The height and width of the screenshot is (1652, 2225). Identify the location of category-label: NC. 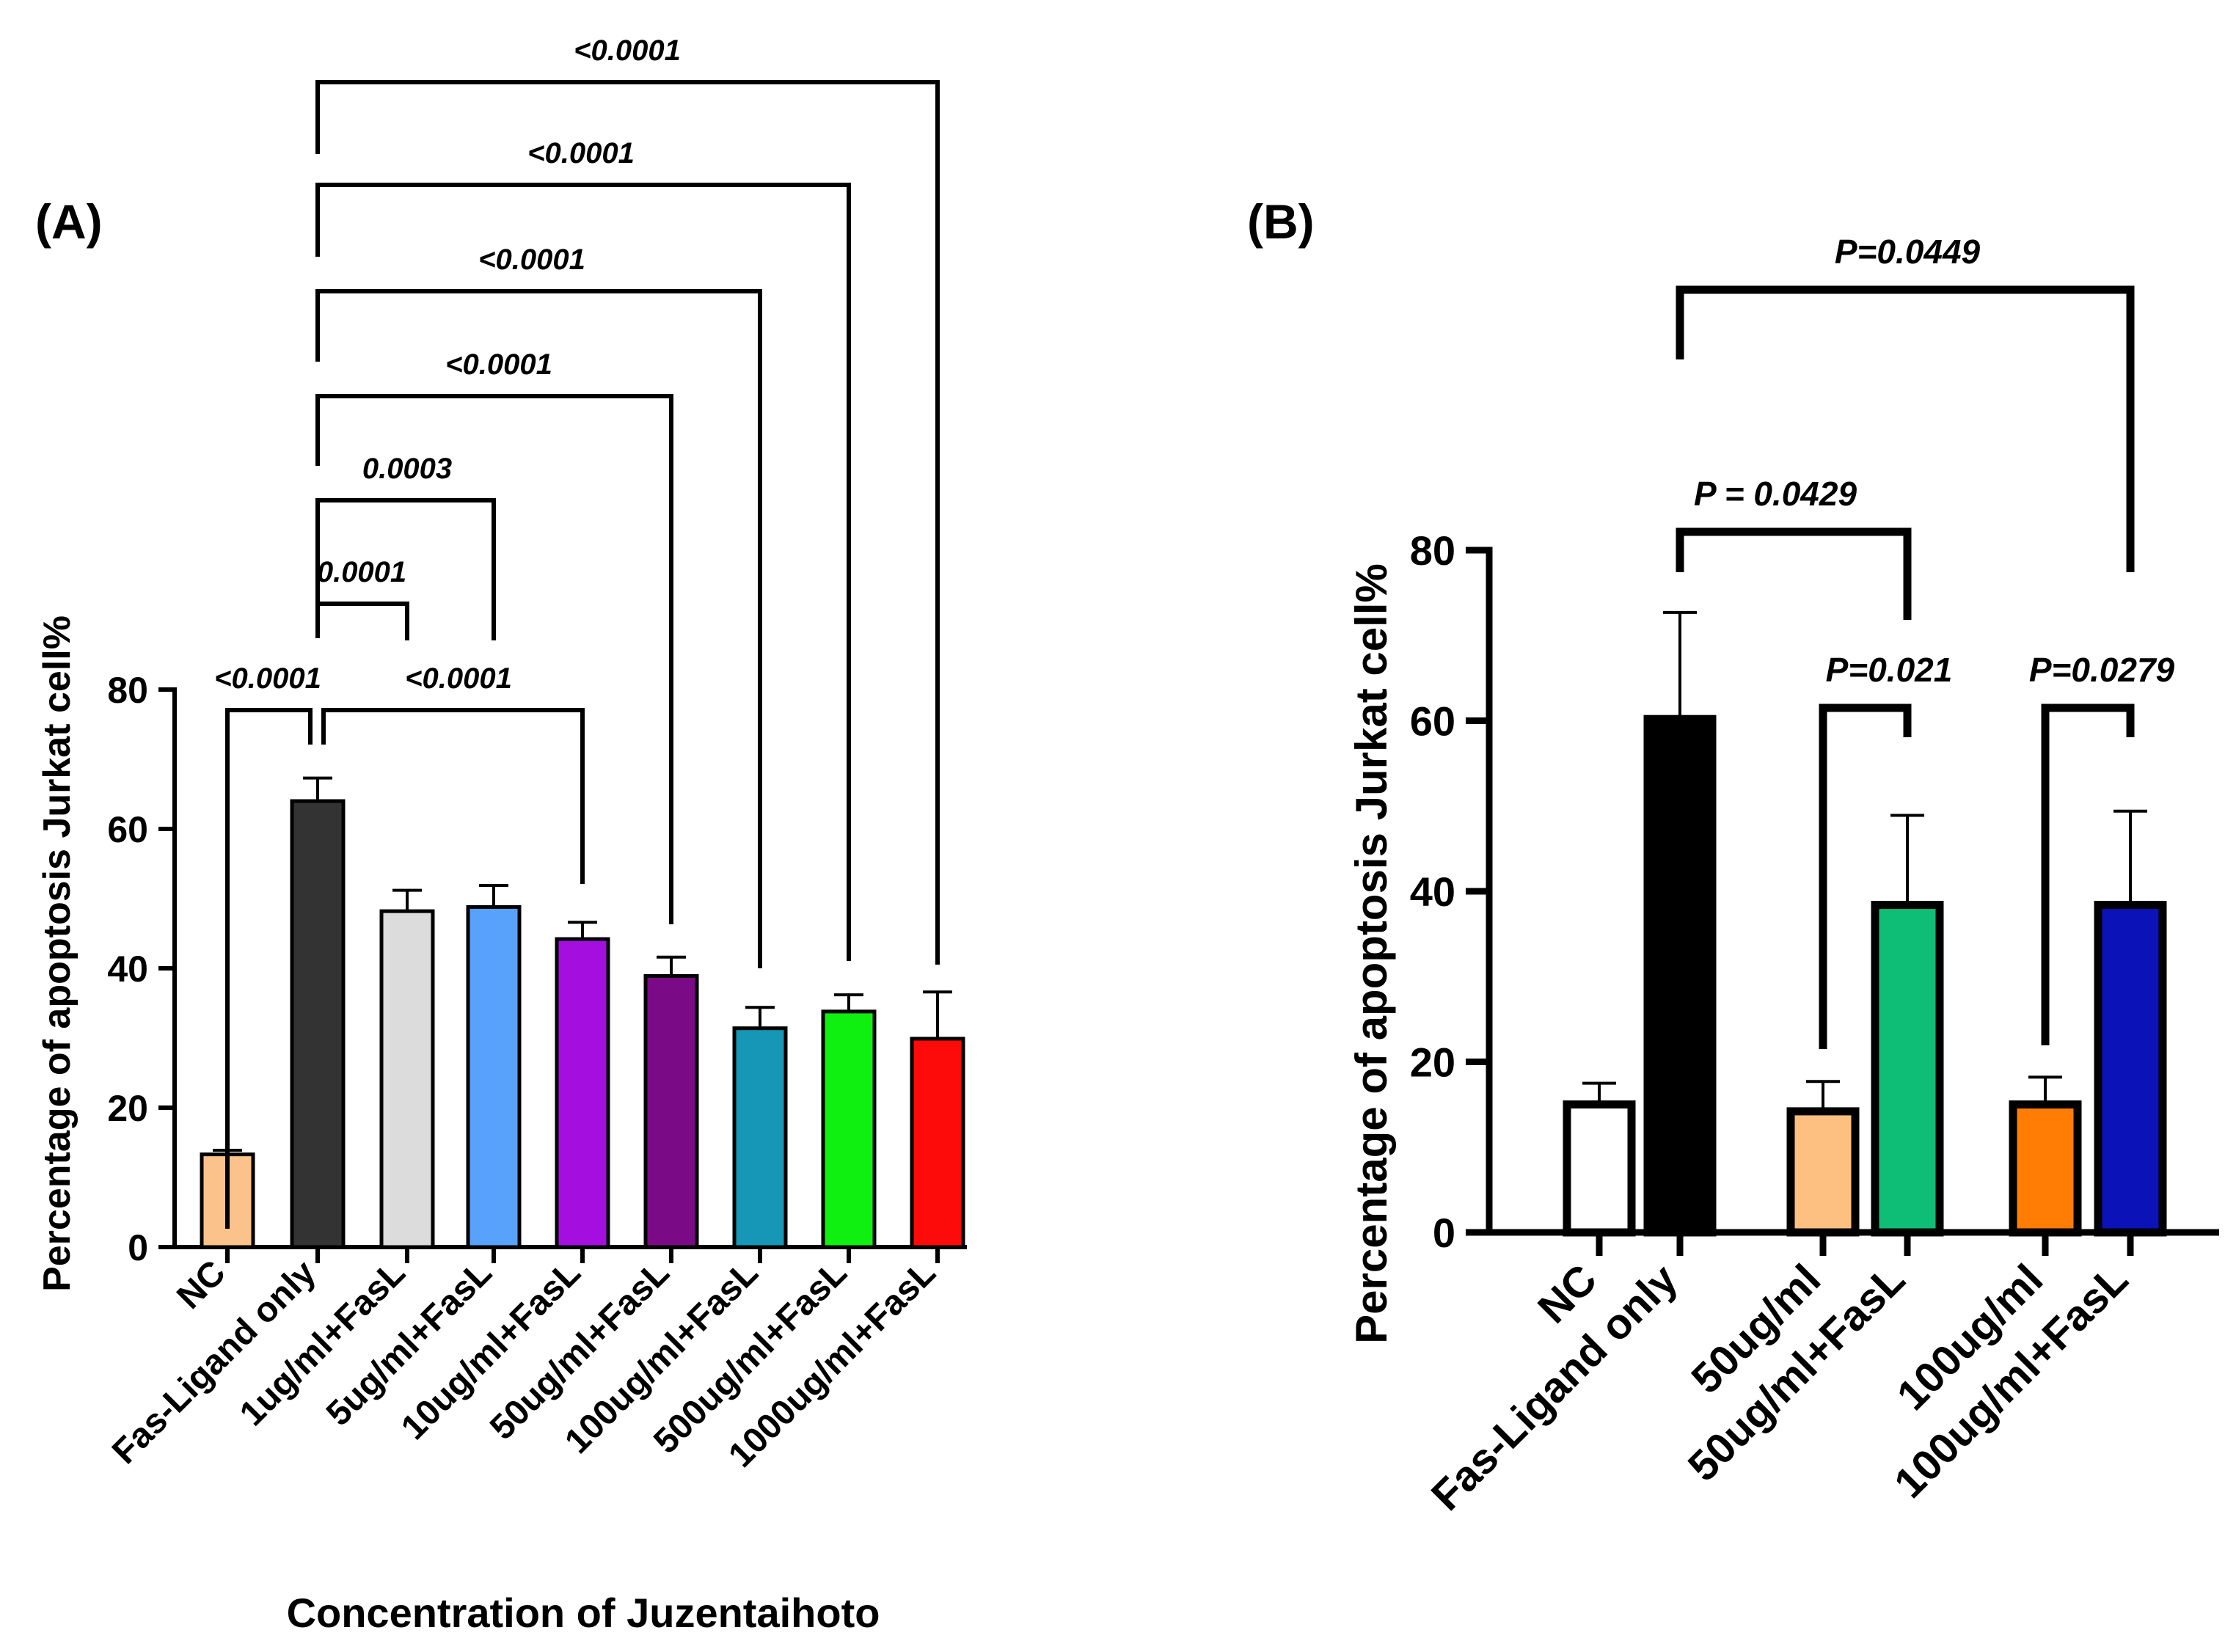
(201, 1284).